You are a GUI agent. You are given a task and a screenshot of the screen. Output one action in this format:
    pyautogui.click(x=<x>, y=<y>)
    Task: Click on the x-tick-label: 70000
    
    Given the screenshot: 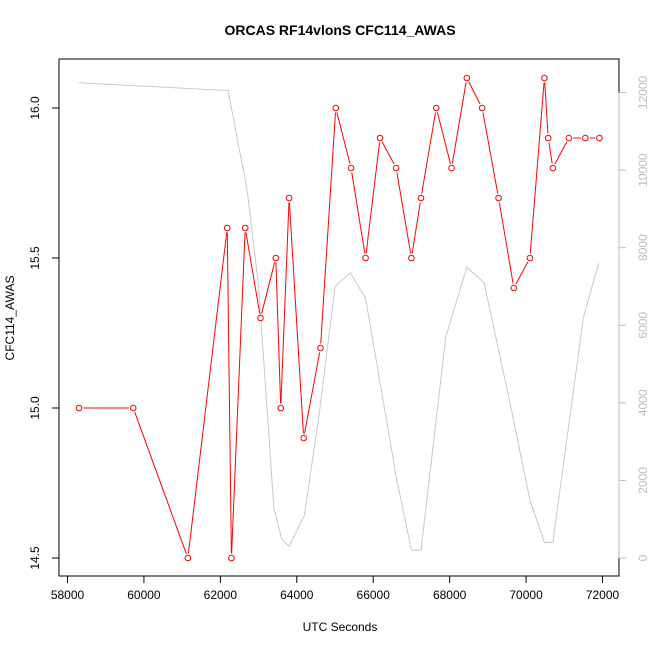 What is the action you would take?
    pyautogui.click(x=526, y=595)
    